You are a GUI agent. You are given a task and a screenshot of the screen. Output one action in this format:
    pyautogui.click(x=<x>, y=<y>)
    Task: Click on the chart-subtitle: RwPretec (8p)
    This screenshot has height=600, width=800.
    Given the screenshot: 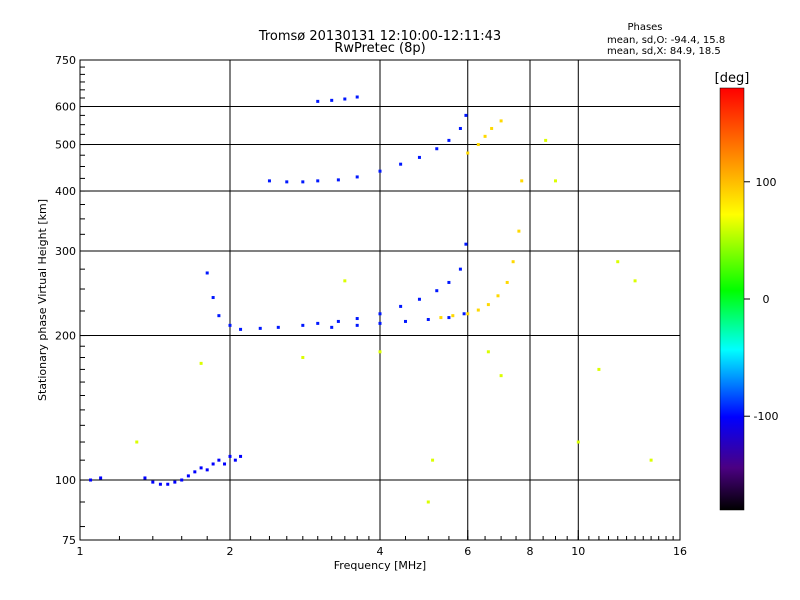 What is the action you would take?
    pyautogui.click(x=379, y=48)
    